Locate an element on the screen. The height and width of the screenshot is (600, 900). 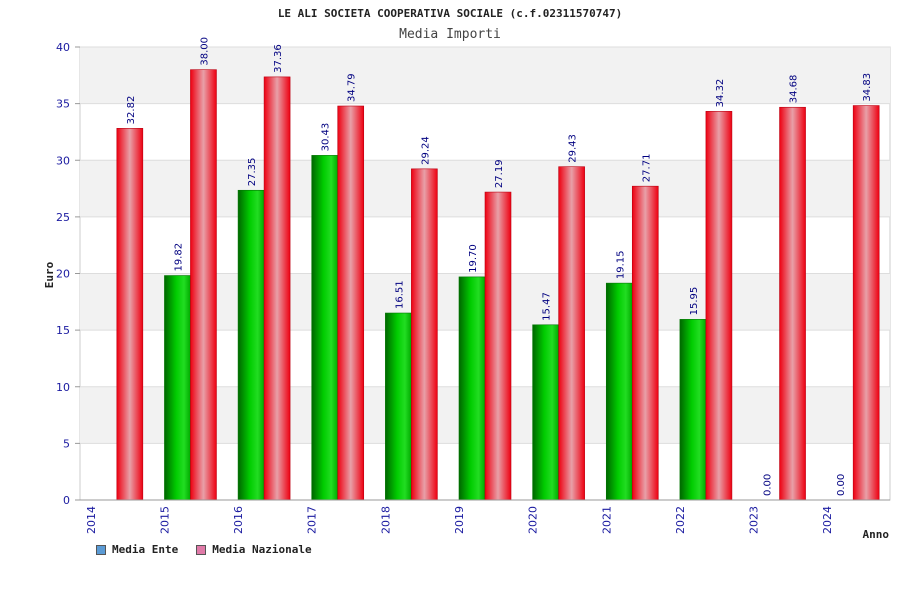
data-label: 37.36 is located at coordinates (278, 58).